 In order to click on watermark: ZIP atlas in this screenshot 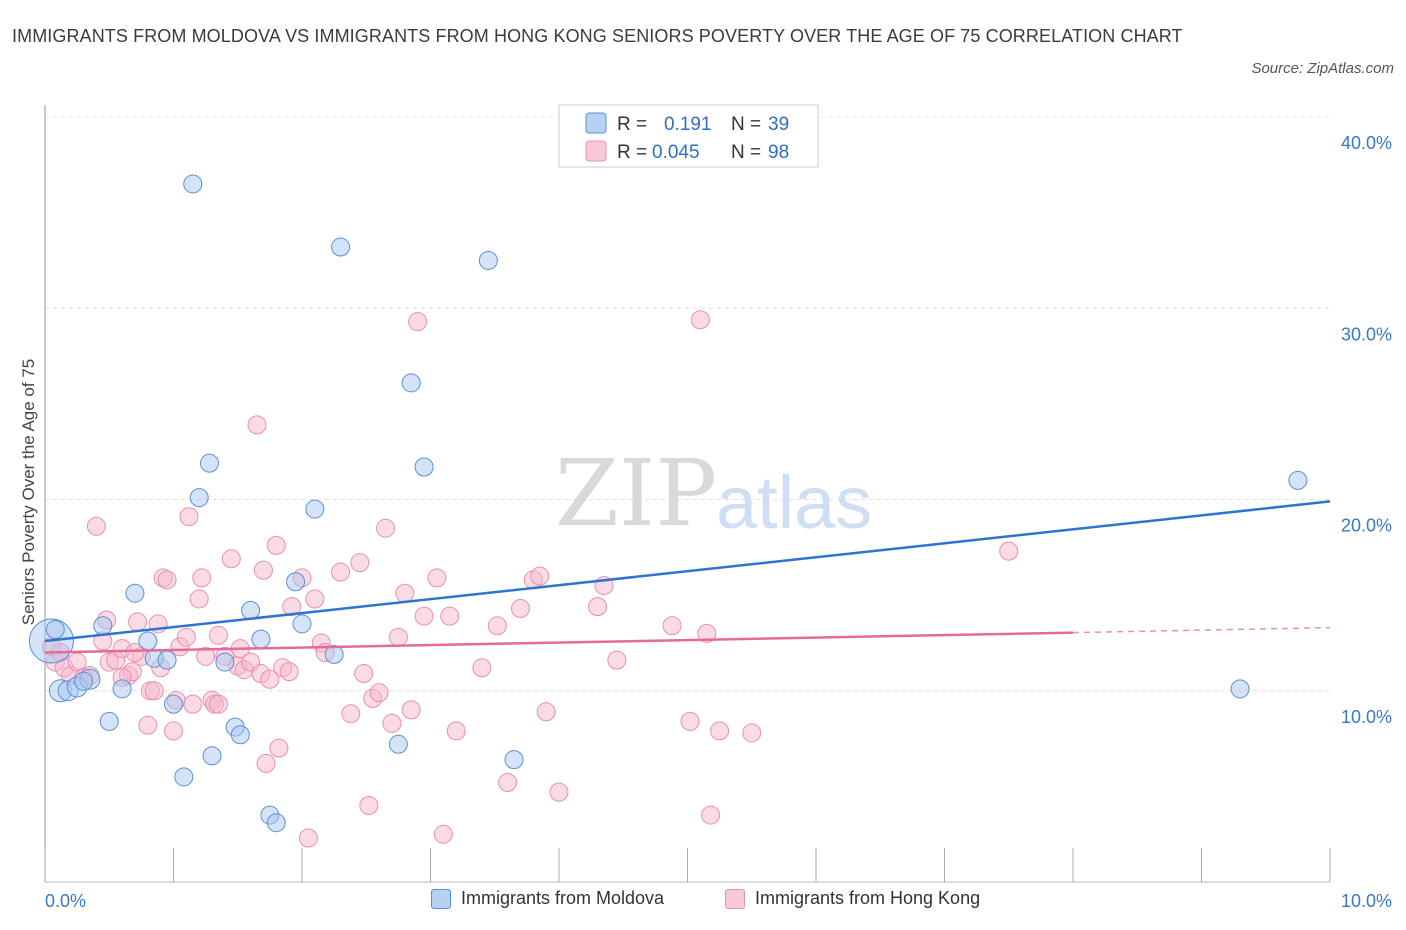, I will do `click(713, 493)`.